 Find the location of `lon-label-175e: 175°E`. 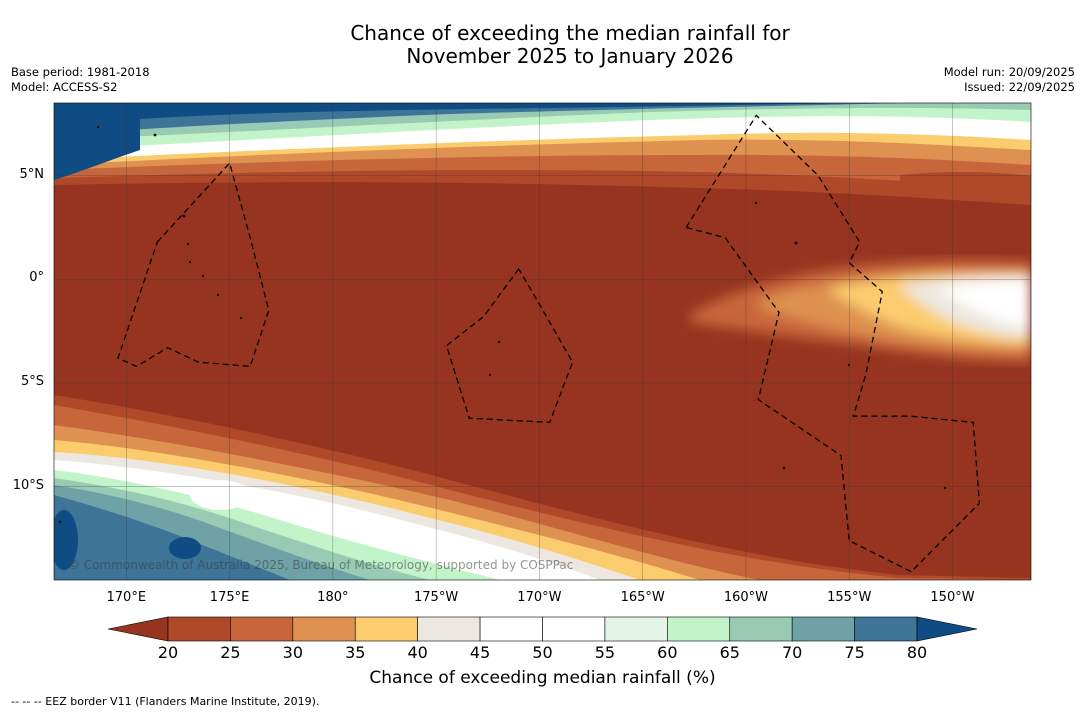

lon-label-175e: 175°E is located at coordinates (229, 597).